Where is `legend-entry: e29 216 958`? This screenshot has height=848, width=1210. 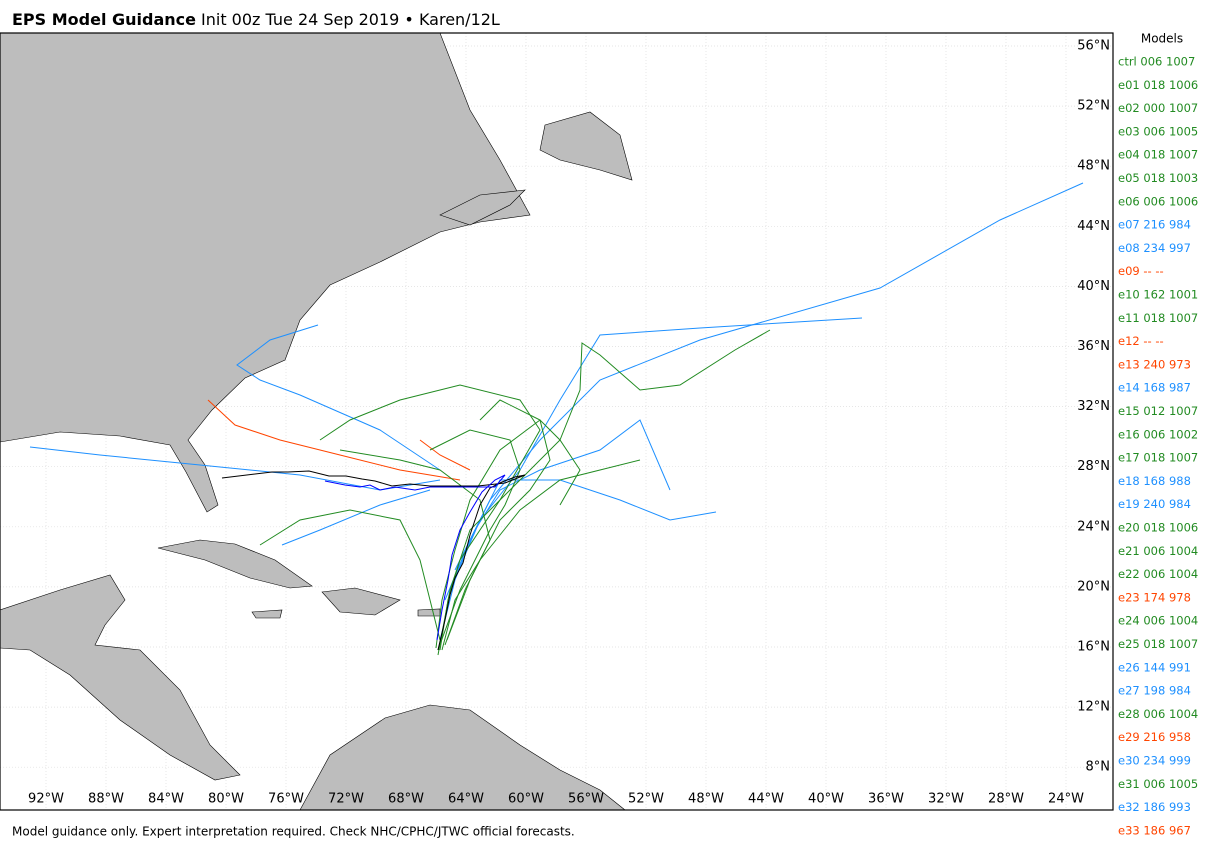
legend-entry: e29 216 958 is located at coordinates (1154, 737).